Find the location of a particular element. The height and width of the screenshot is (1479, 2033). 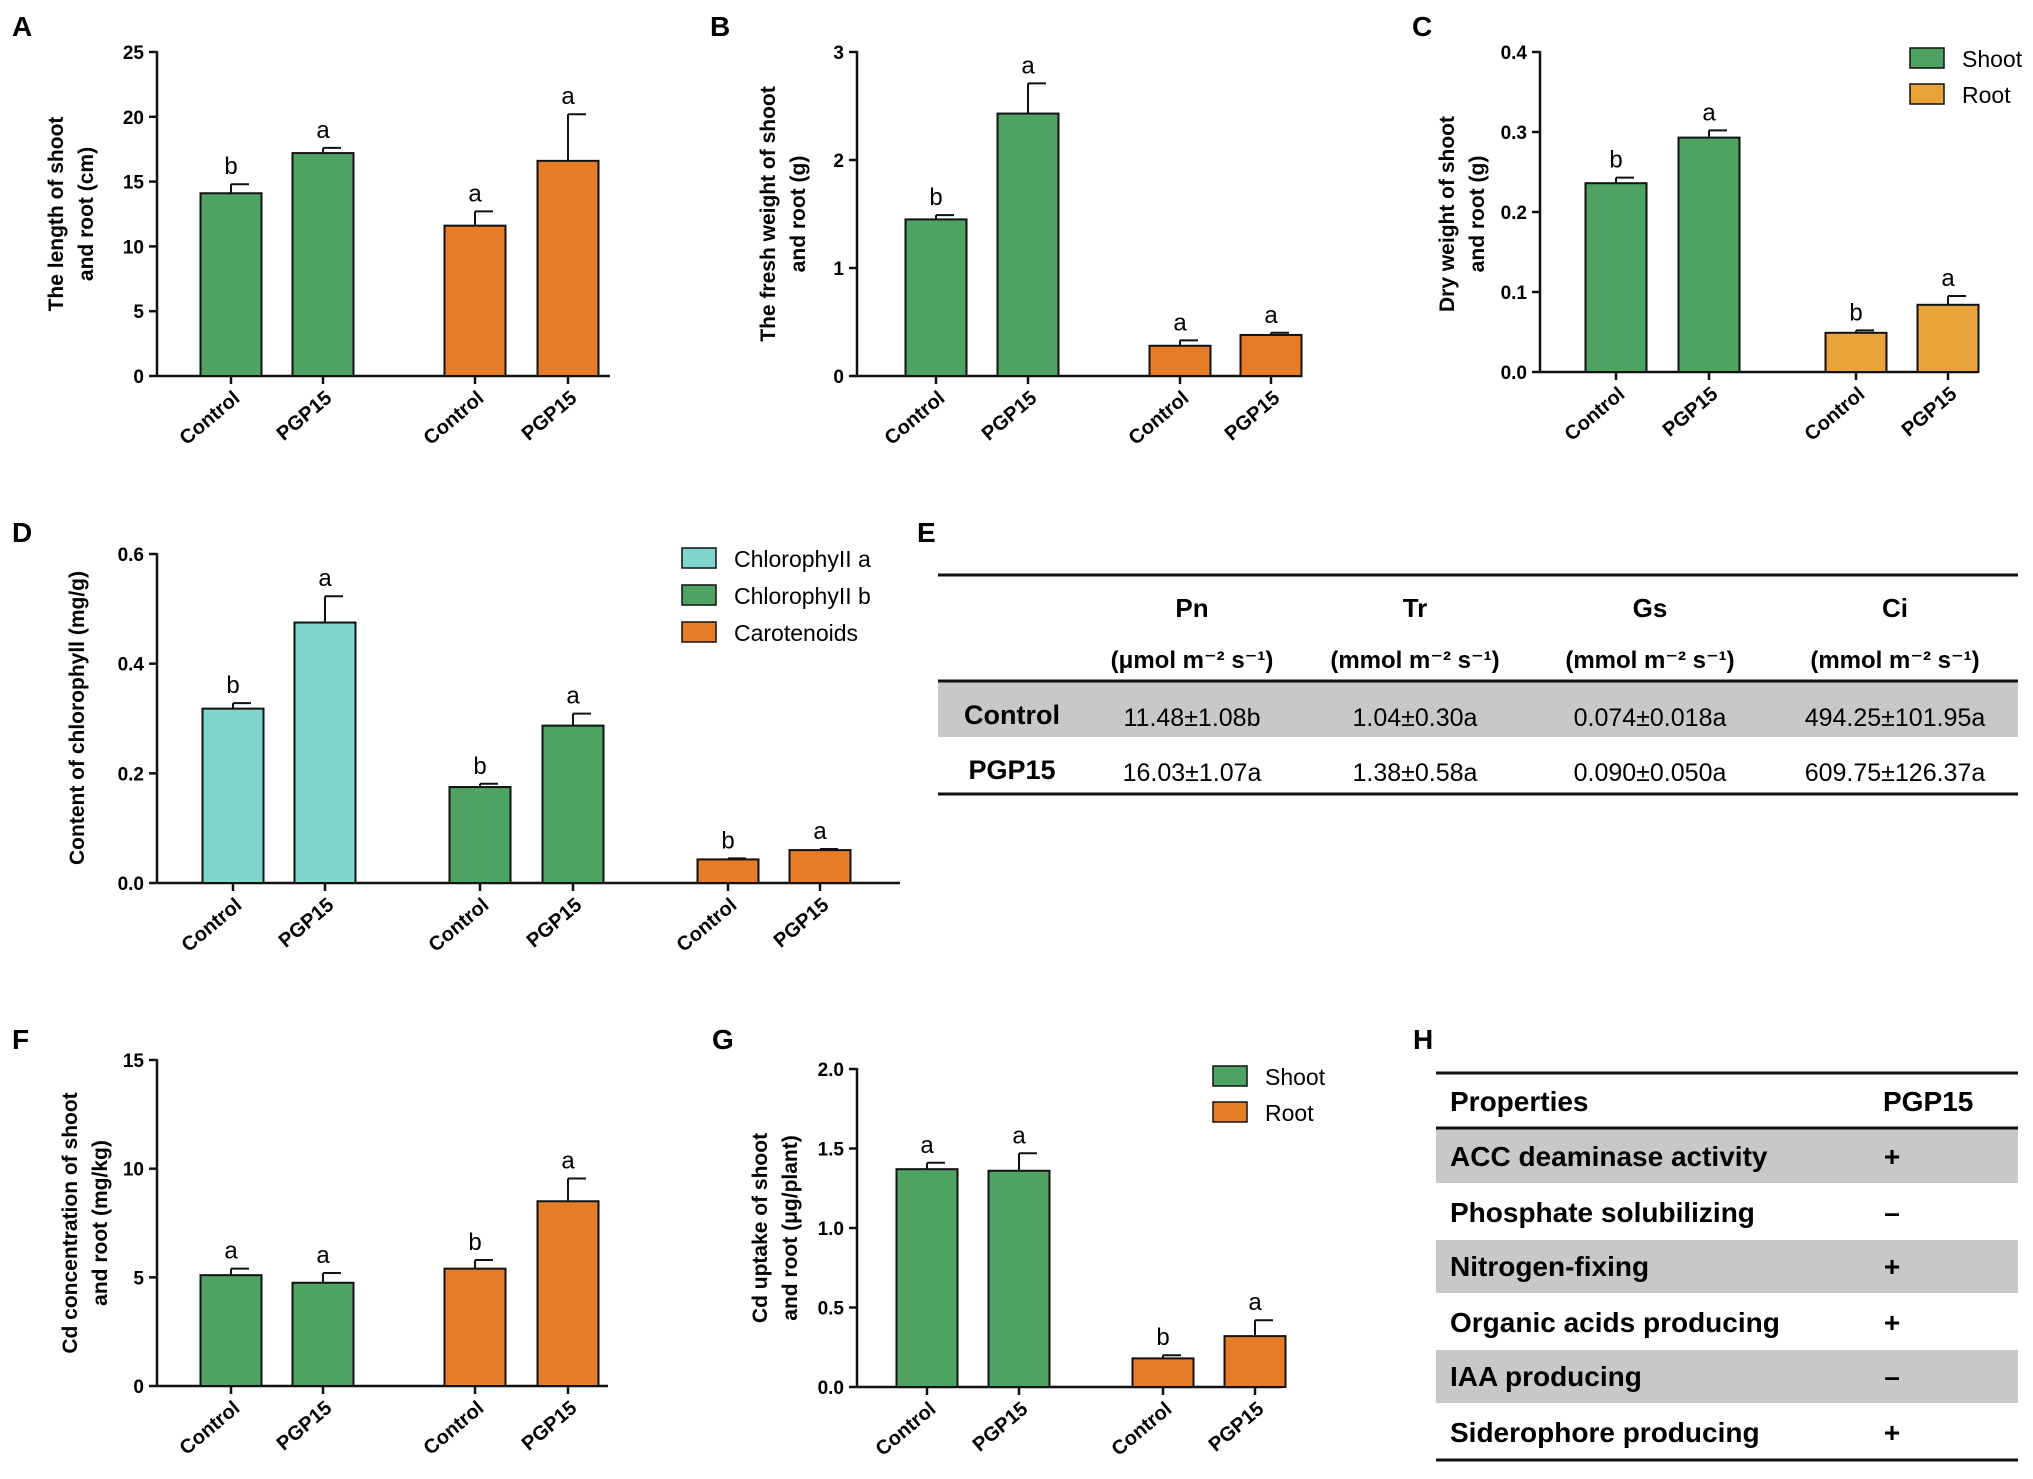

y-axis-label-line: Dry weight of shoot is located at coordinates (1447, 214).